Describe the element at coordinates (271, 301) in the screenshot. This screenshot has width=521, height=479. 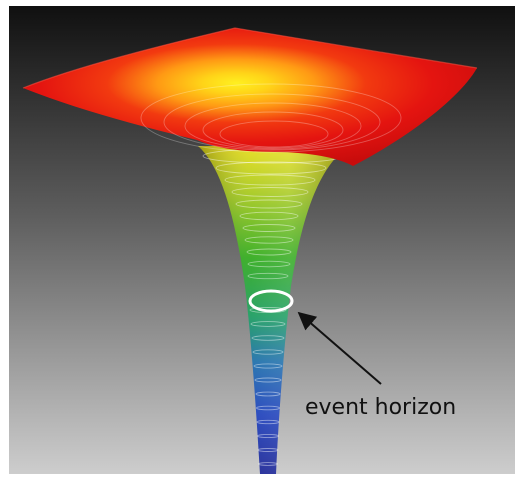
I see `event-horizon-ring` at that location.